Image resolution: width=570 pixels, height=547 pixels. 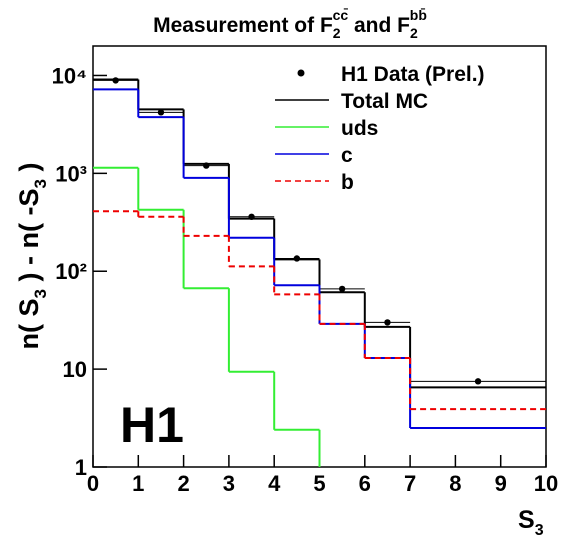 I want to click on y-tick-label: 10⁴, so click(x=69, y=75).